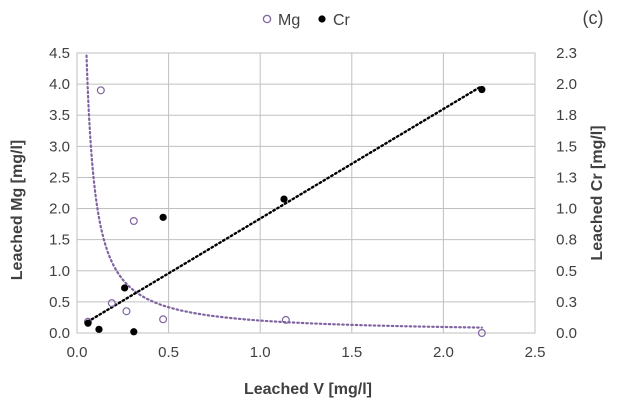 The height and width of the screenshot is (405, 617). Describe the element at coordinates (59, 177) in the screenshot. I see `y-left-tick-label: 2.5` at that location.